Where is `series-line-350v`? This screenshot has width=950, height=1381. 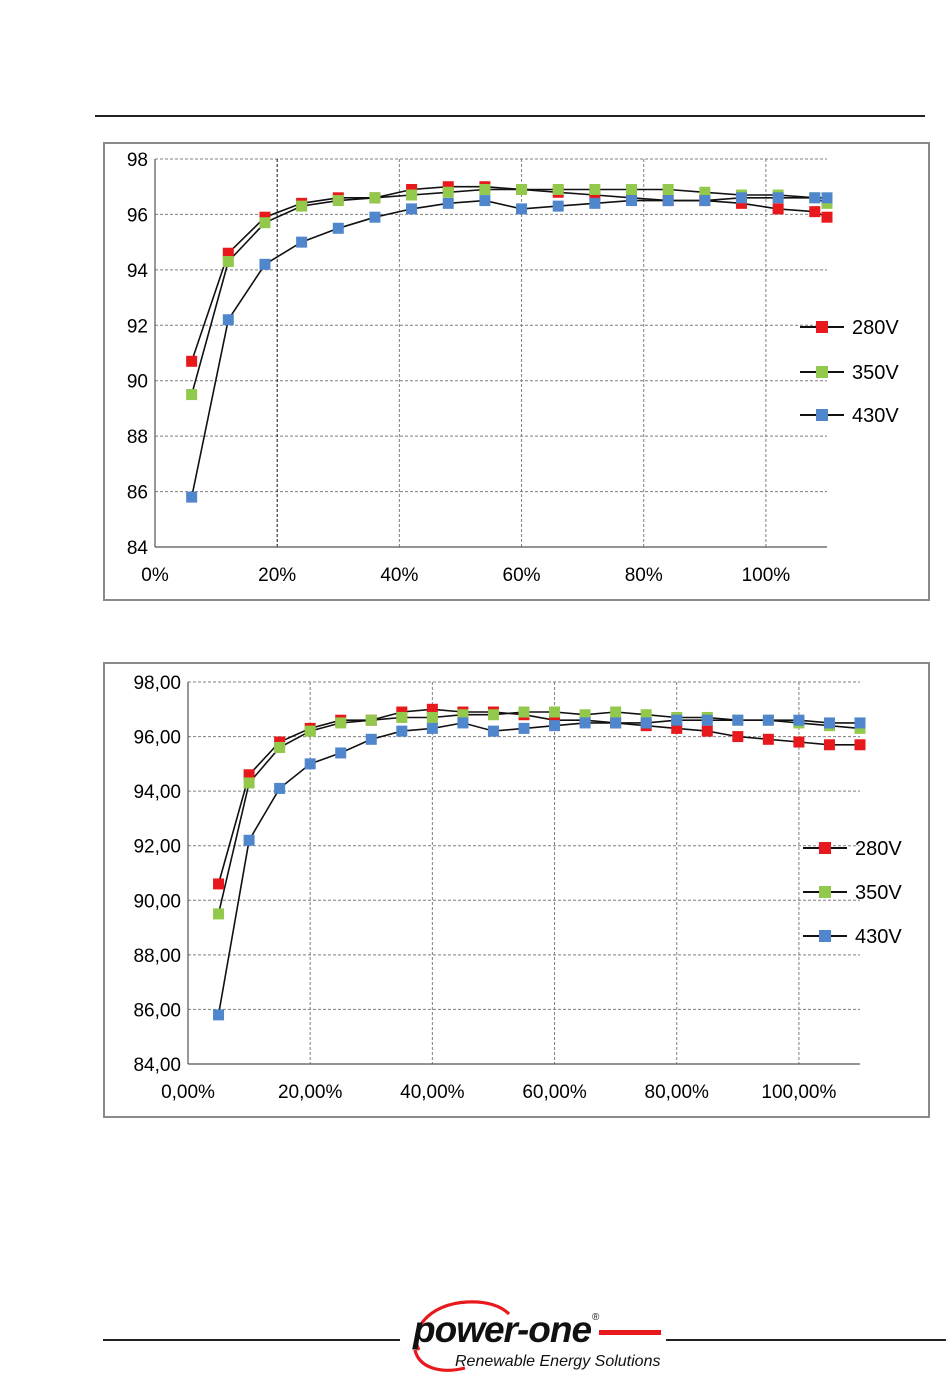 series-line-350v is located at coordinates (509, 291).